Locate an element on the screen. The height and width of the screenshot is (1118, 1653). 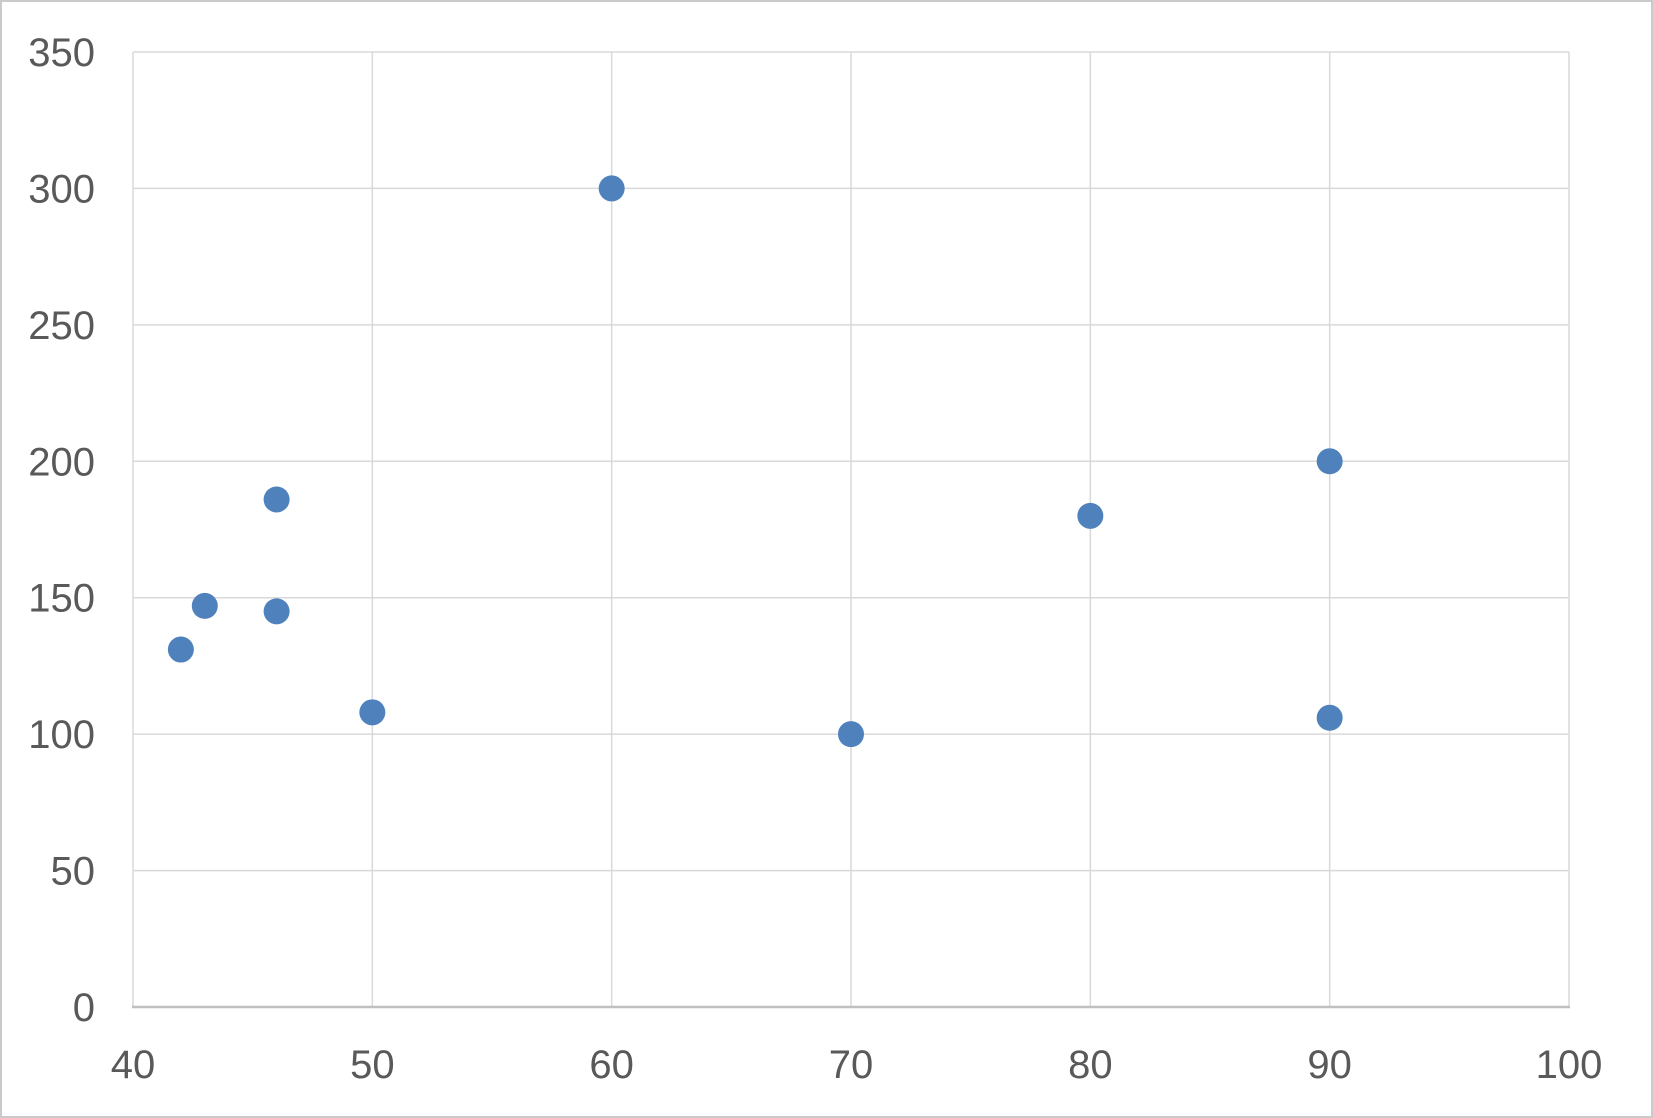
x-tick-label: 60 is located at coordinates (611, 1065).